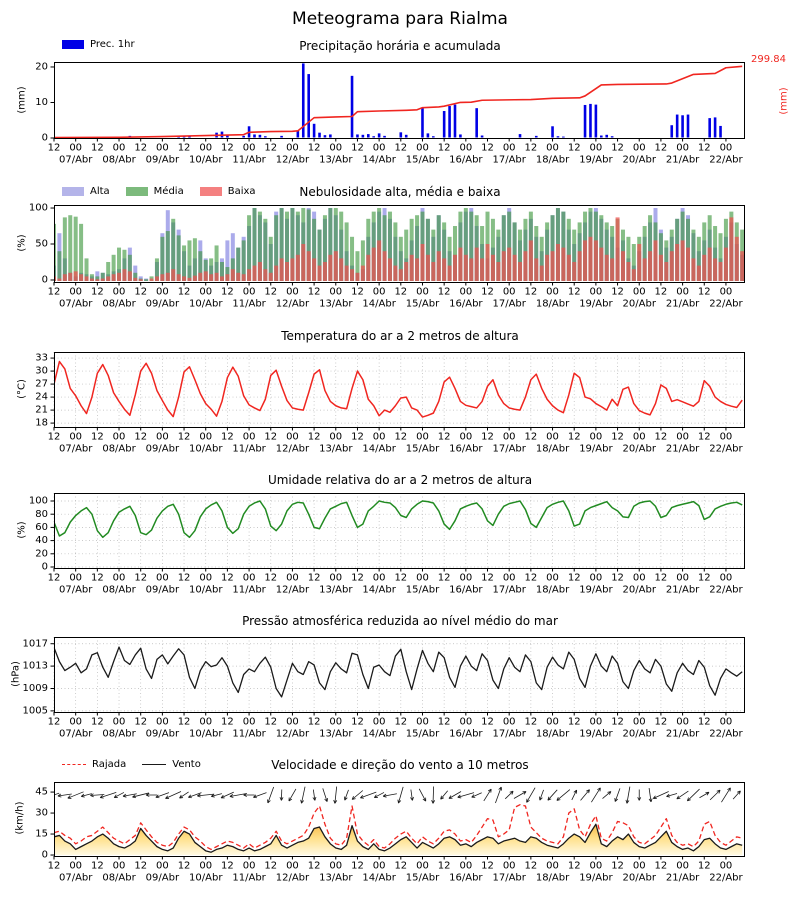 This screenshot has height=900, width=800. What do you see at coordinates (139, 764) in the screenshot?
I see `wind-legend: Rajada Vento` at bounding box center [139, 764].